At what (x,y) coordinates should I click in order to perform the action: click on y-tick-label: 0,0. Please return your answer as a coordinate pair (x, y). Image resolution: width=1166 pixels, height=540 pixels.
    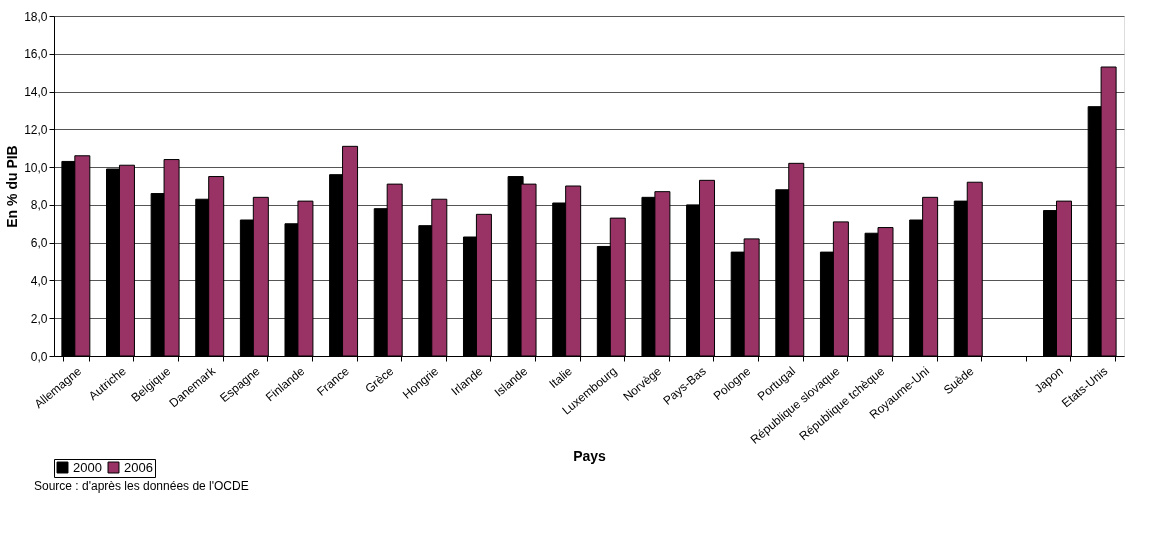
    Looking at the image, I should click on (39, 356).